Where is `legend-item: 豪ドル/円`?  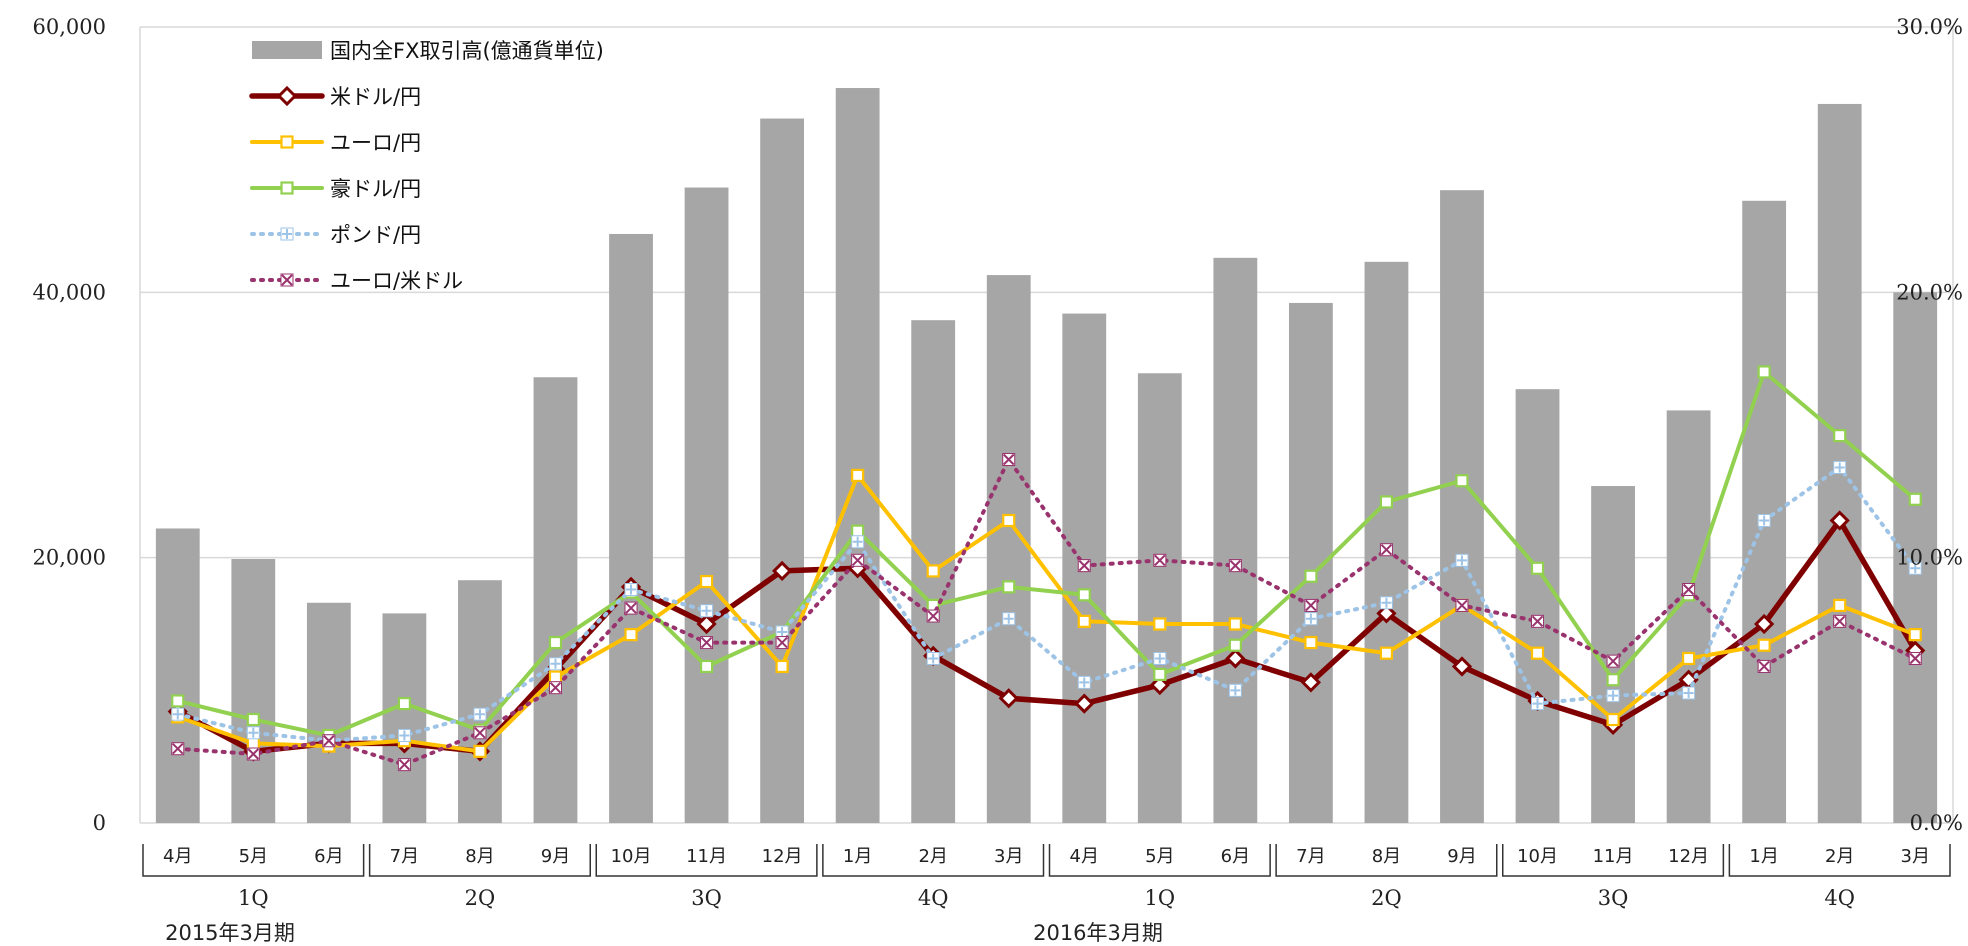 legend-item: 豪ドル/円 is located at coordinates (335, 189).